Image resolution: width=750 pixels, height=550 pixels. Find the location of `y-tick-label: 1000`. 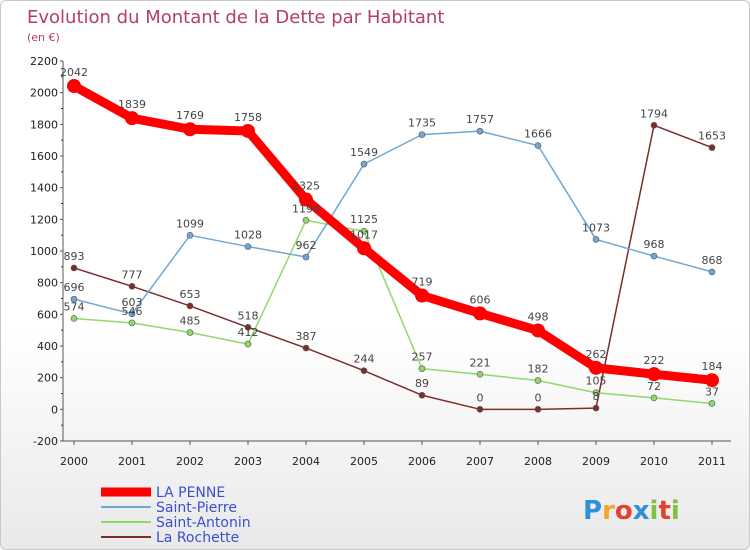

y-tick-label: 1000 is located at coordinates (44, 251).